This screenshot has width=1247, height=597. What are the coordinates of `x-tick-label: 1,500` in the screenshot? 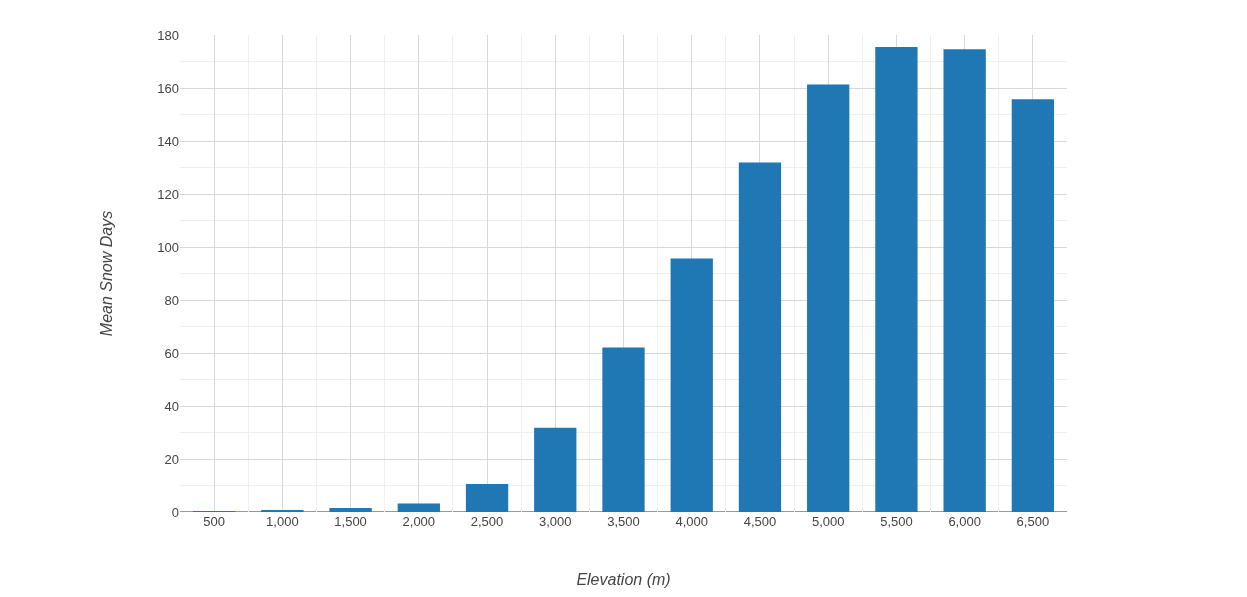 It's located at (350, 521).